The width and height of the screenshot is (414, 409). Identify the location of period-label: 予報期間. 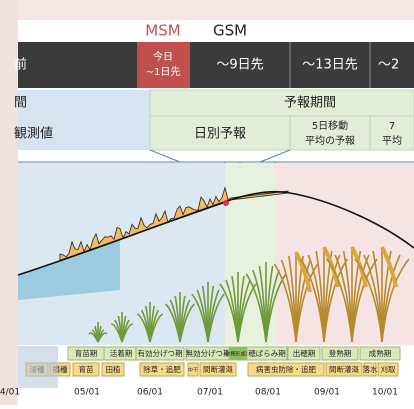
(310, 103).